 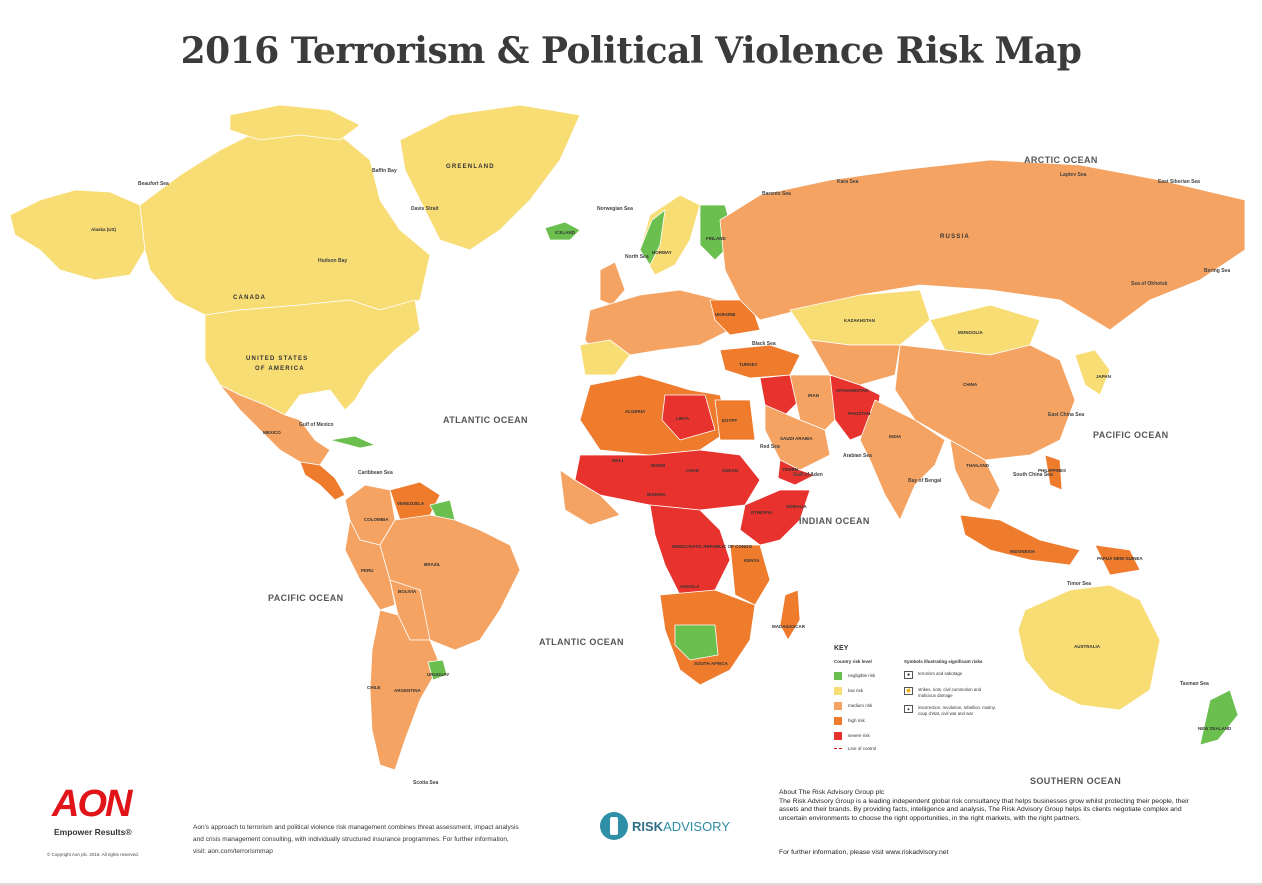 What do you see at coordinates (750, 575) in the screenshot?
I see `region-east-africa` at bounding box center [750, 575].